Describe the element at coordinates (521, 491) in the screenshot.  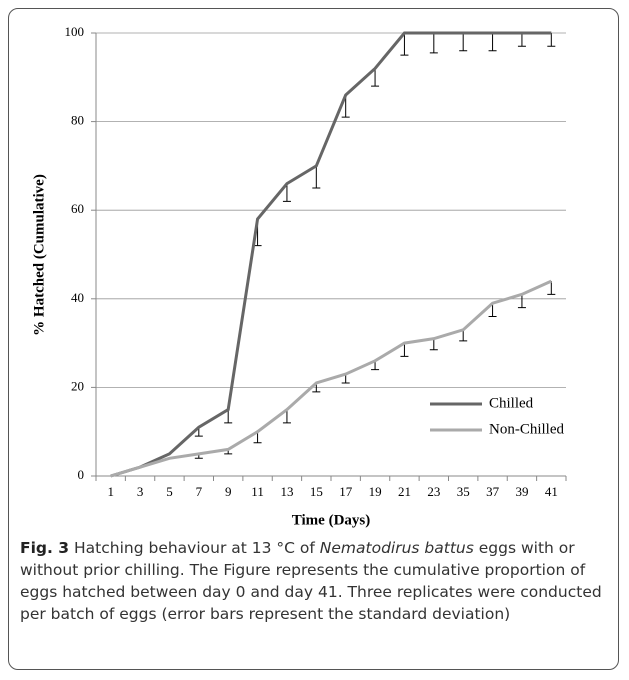
I see `x-tick-label: 39` at that location.